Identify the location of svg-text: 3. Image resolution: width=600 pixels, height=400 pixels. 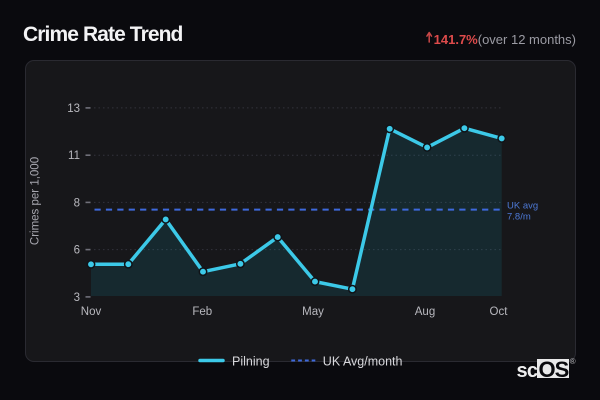
(77, 298).